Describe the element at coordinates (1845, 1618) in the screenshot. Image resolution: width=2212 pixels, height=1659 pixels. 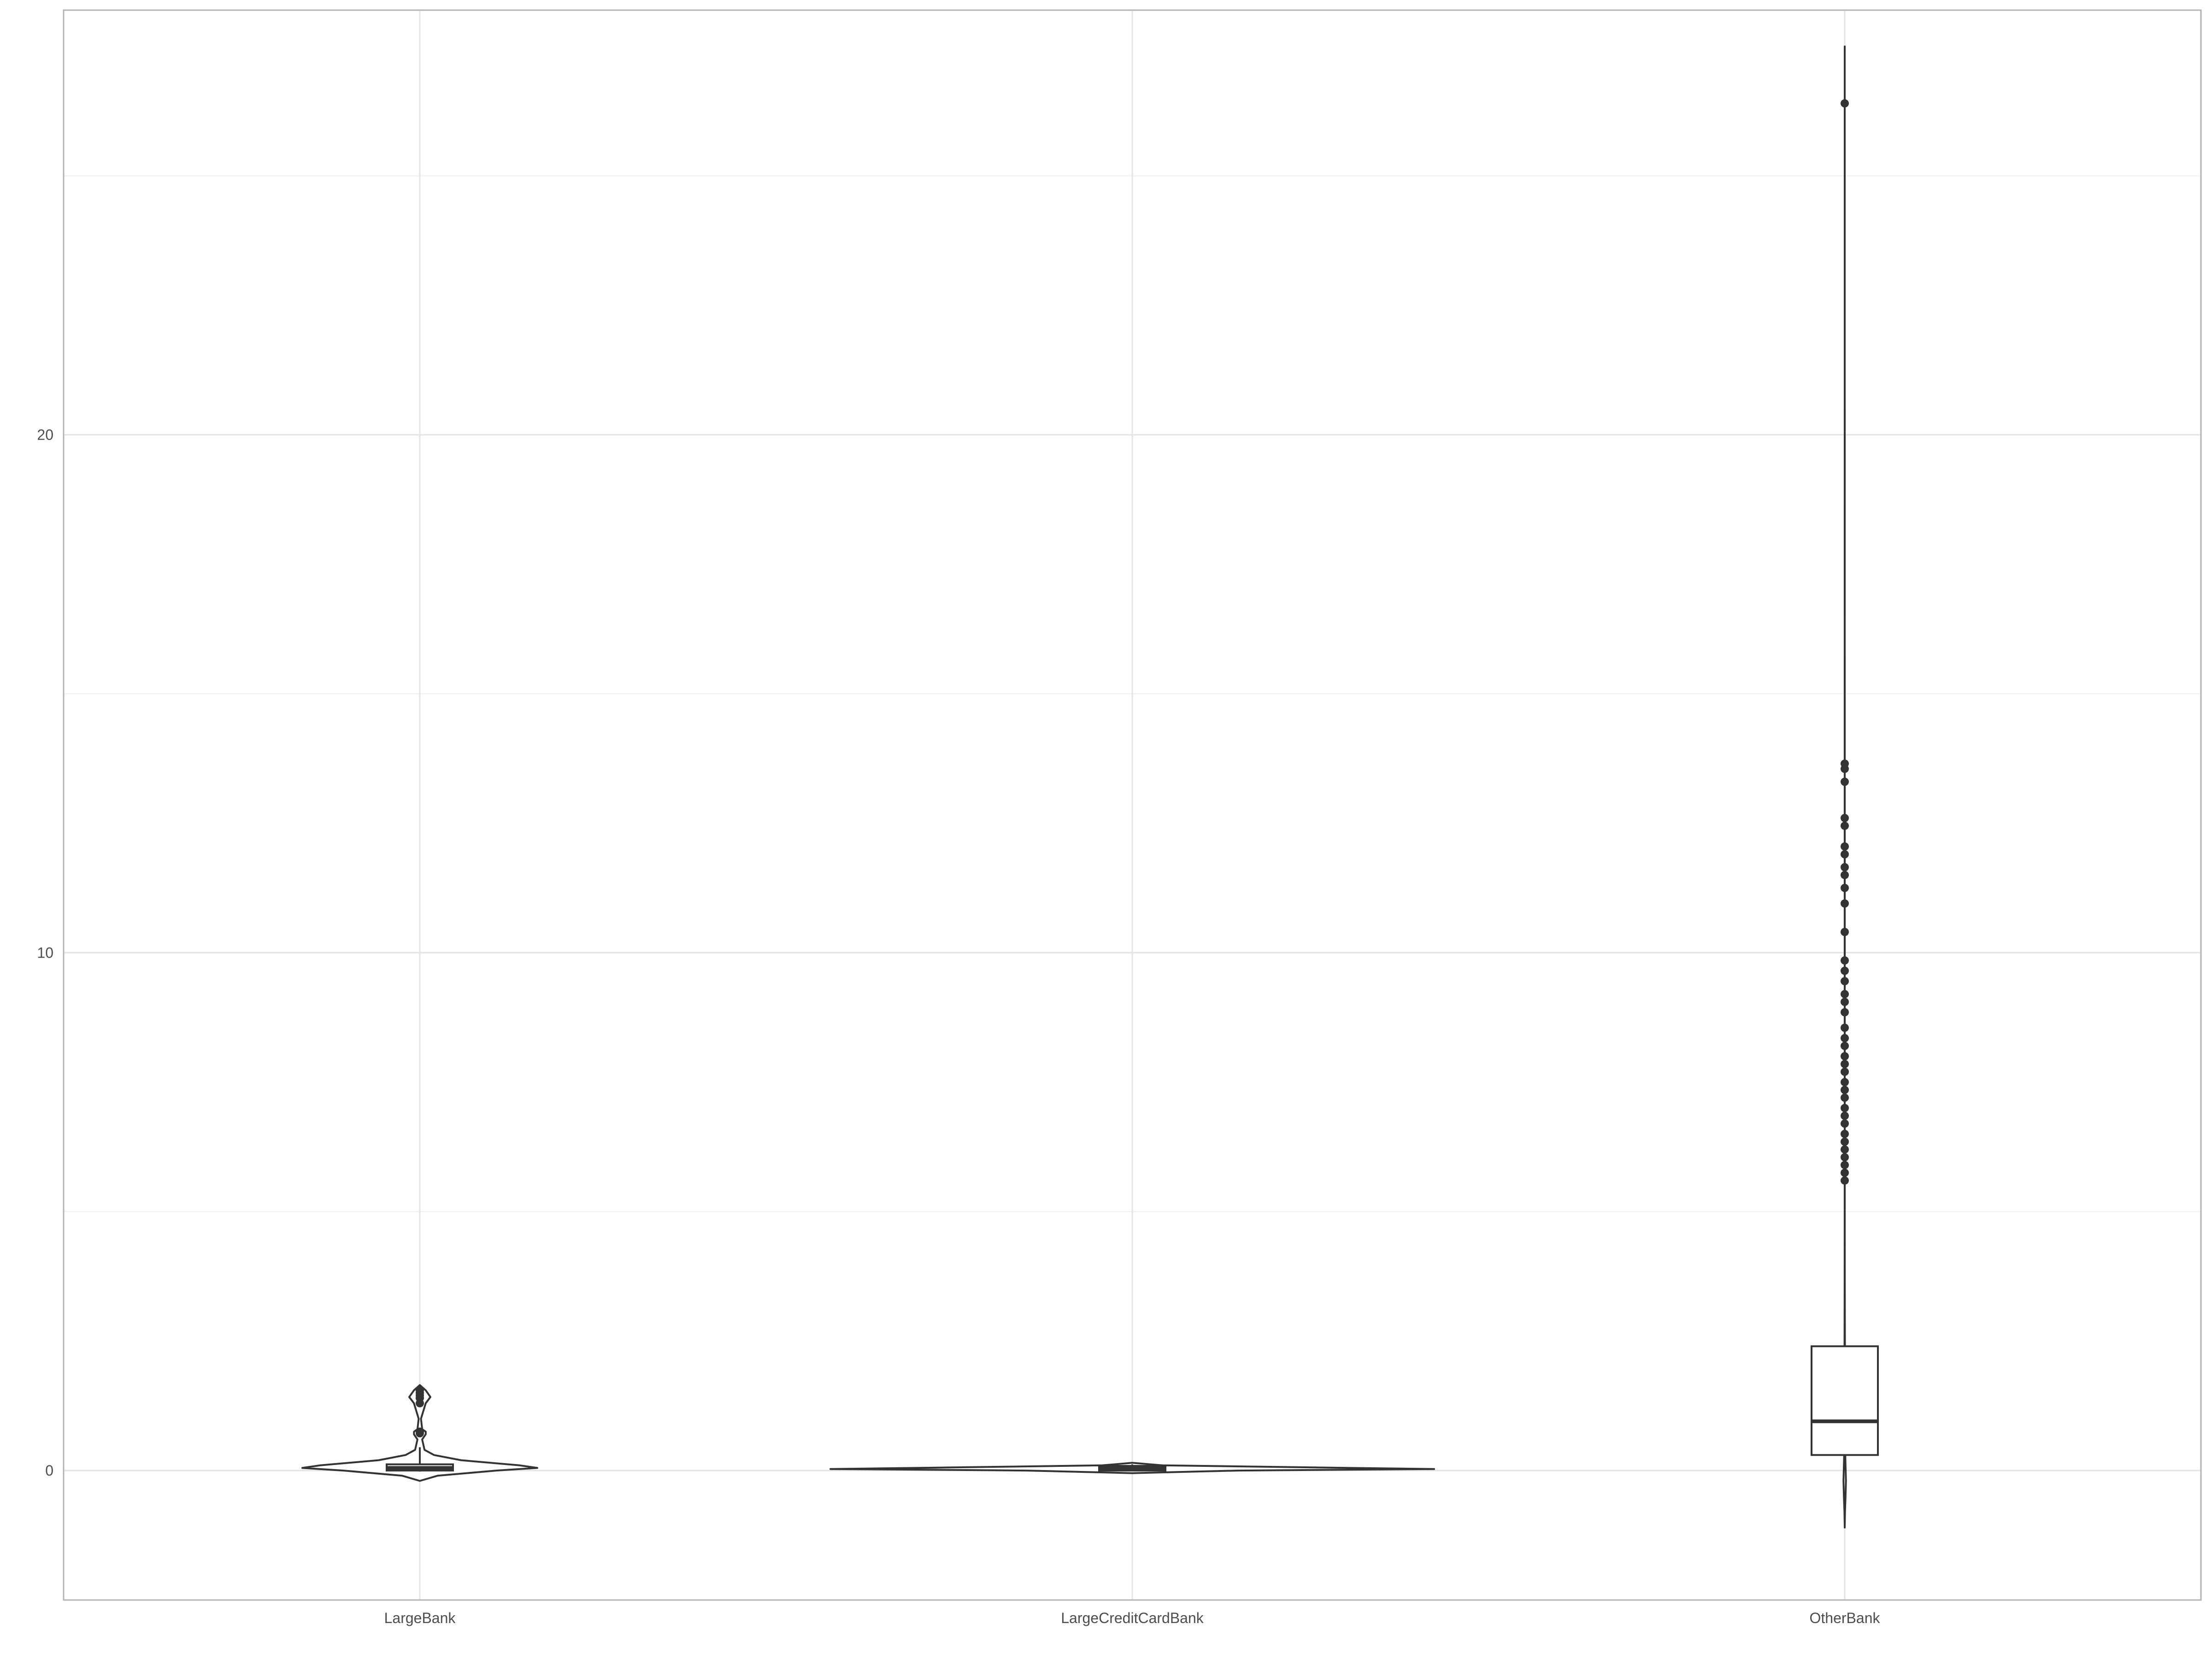
I see `x-tick-label: OtherBank` at that location.